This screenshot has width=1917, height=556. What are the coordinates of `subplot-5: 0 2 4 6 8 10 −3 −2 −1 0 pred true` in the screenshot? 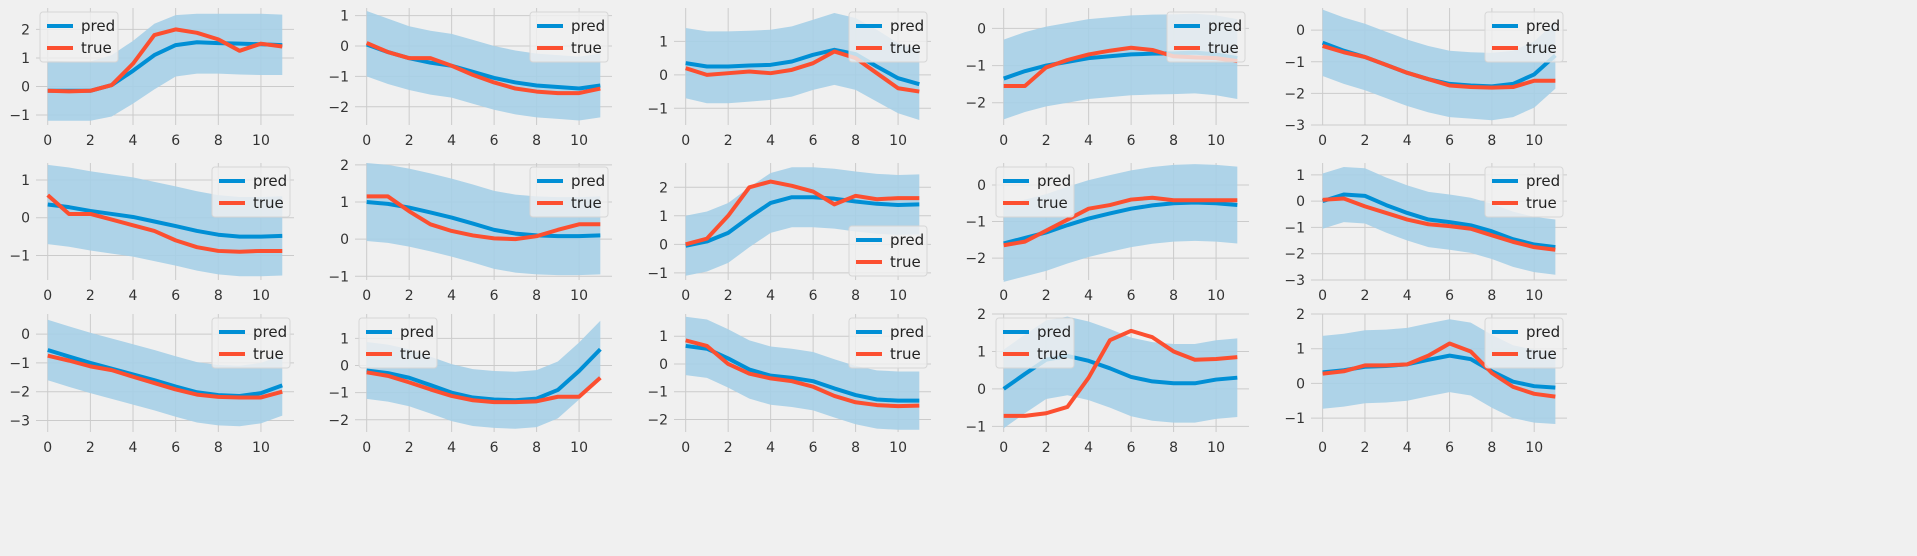 It's located at (1425, 78).